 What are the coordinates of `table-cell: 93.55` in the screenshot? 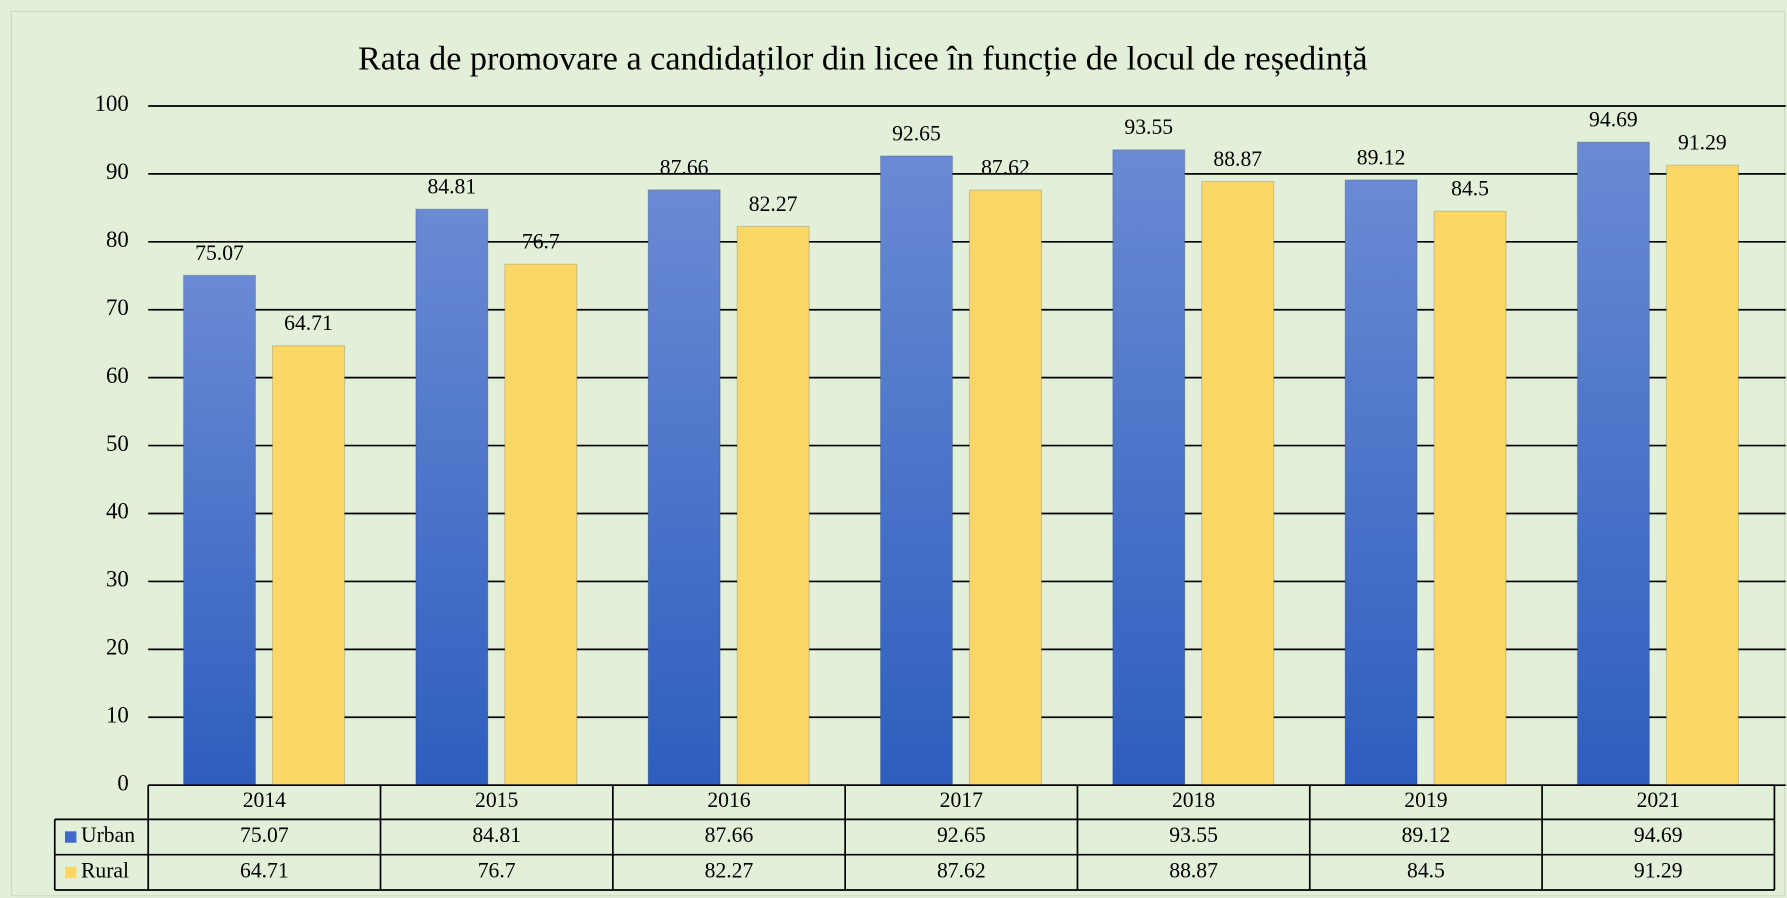 It's located at (1193, 835).